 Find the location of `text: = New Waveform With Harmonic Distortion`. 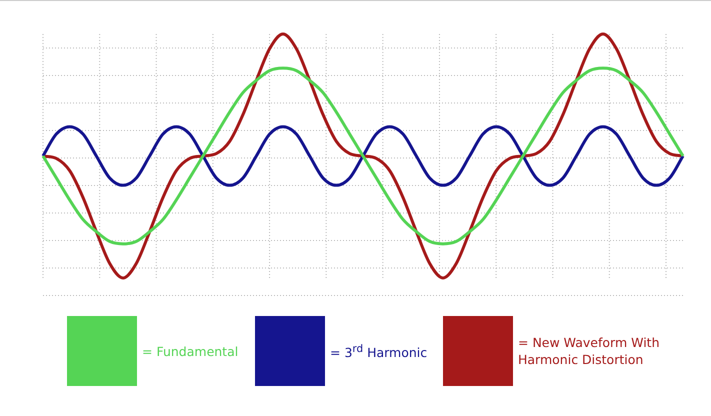

text: = New Waveform With Harmonic Distortion is located at coordinates (589, 351).